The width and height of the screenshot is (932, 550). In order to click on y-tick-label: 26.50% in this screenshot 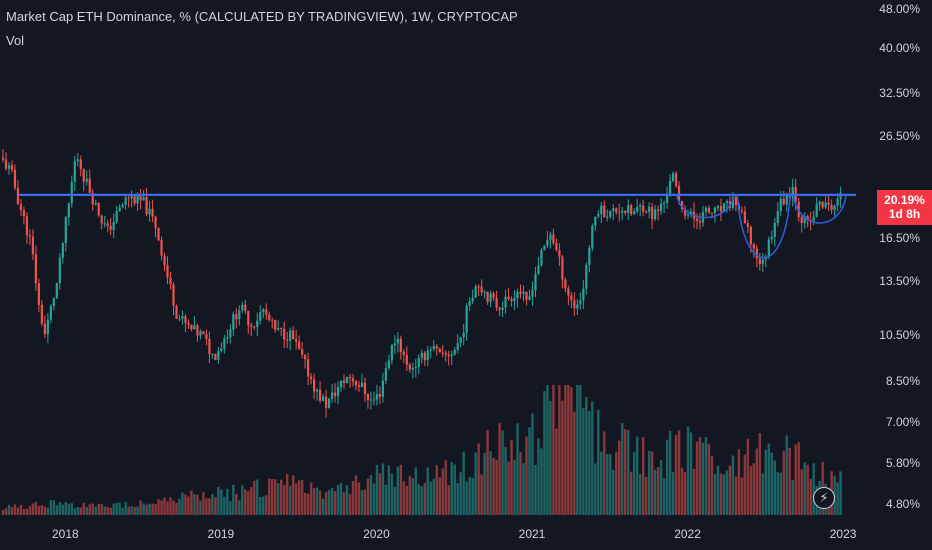, I will do `click(899, 136)`.